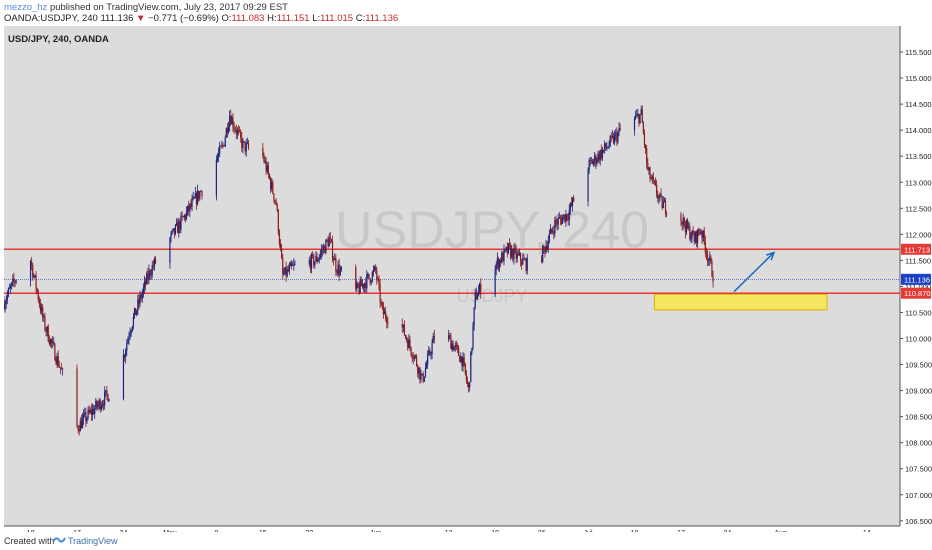 Image resolution: width=932 pixels, height=550 pixels. Describe the element at coordinates (740, 302) in the screenshot. I see `buy-zone` at that location.